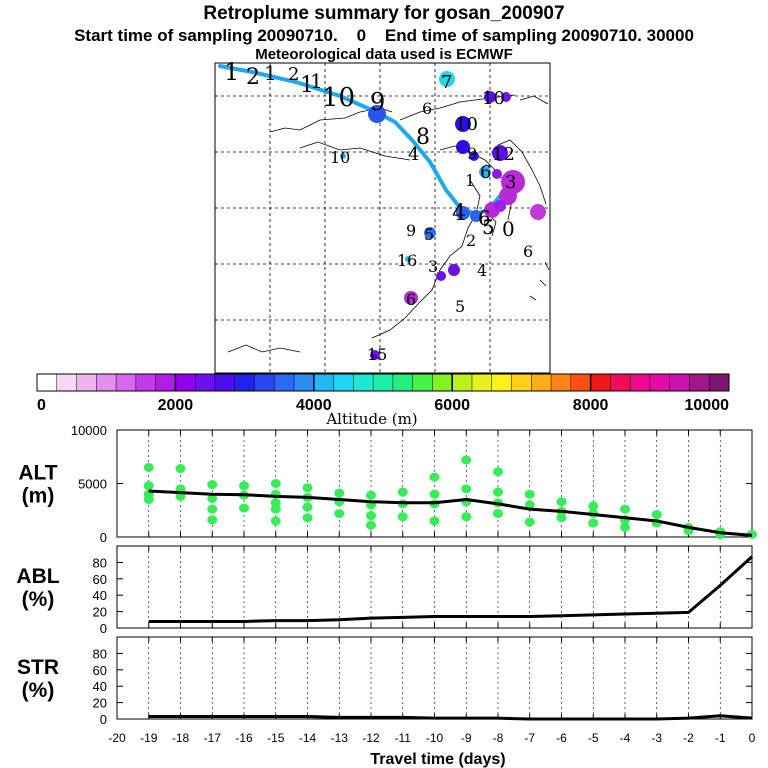 The height and width of the screenshot is (768, 768). What do you see at coordinates (92, 484) in the screenshot?
I see `alt-ytick-label: 5000` at bounding box center [92, 484].